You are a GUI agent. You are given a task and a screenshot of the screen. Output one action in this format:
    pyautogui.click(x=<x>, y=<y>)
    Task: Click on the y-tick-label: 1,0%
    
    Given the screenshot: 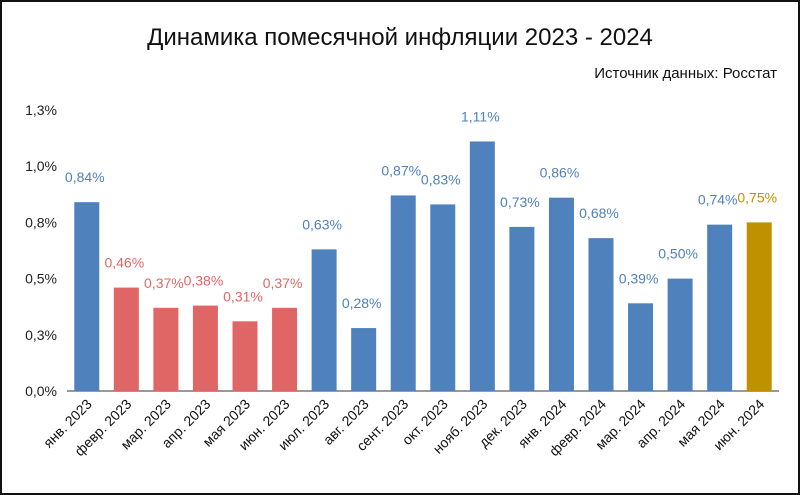 What is the action you would take?
    pyautogui.click(x=41, y=166)
    